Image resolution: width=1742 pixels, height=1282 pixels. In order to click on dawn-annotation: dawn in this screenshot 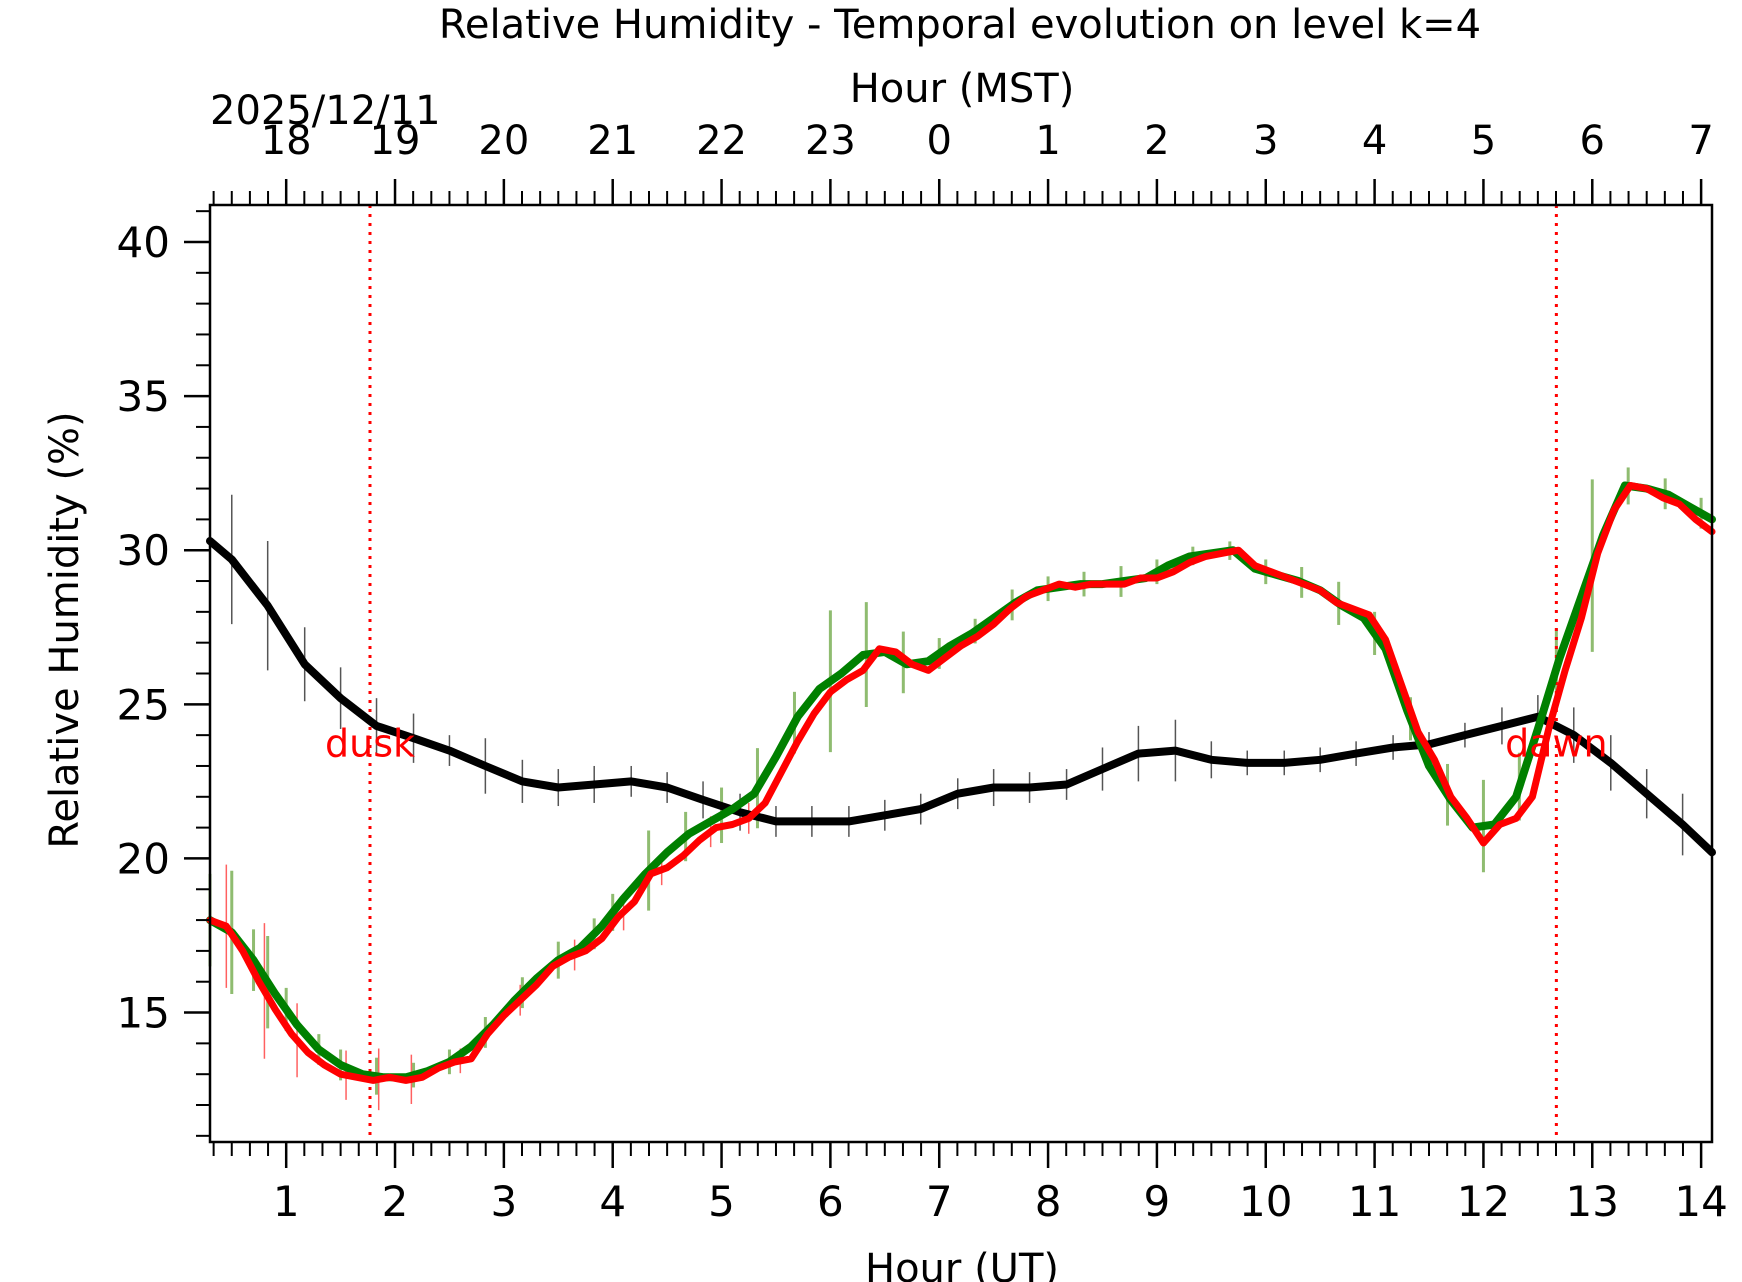, I will do `click(1556, 744)`.